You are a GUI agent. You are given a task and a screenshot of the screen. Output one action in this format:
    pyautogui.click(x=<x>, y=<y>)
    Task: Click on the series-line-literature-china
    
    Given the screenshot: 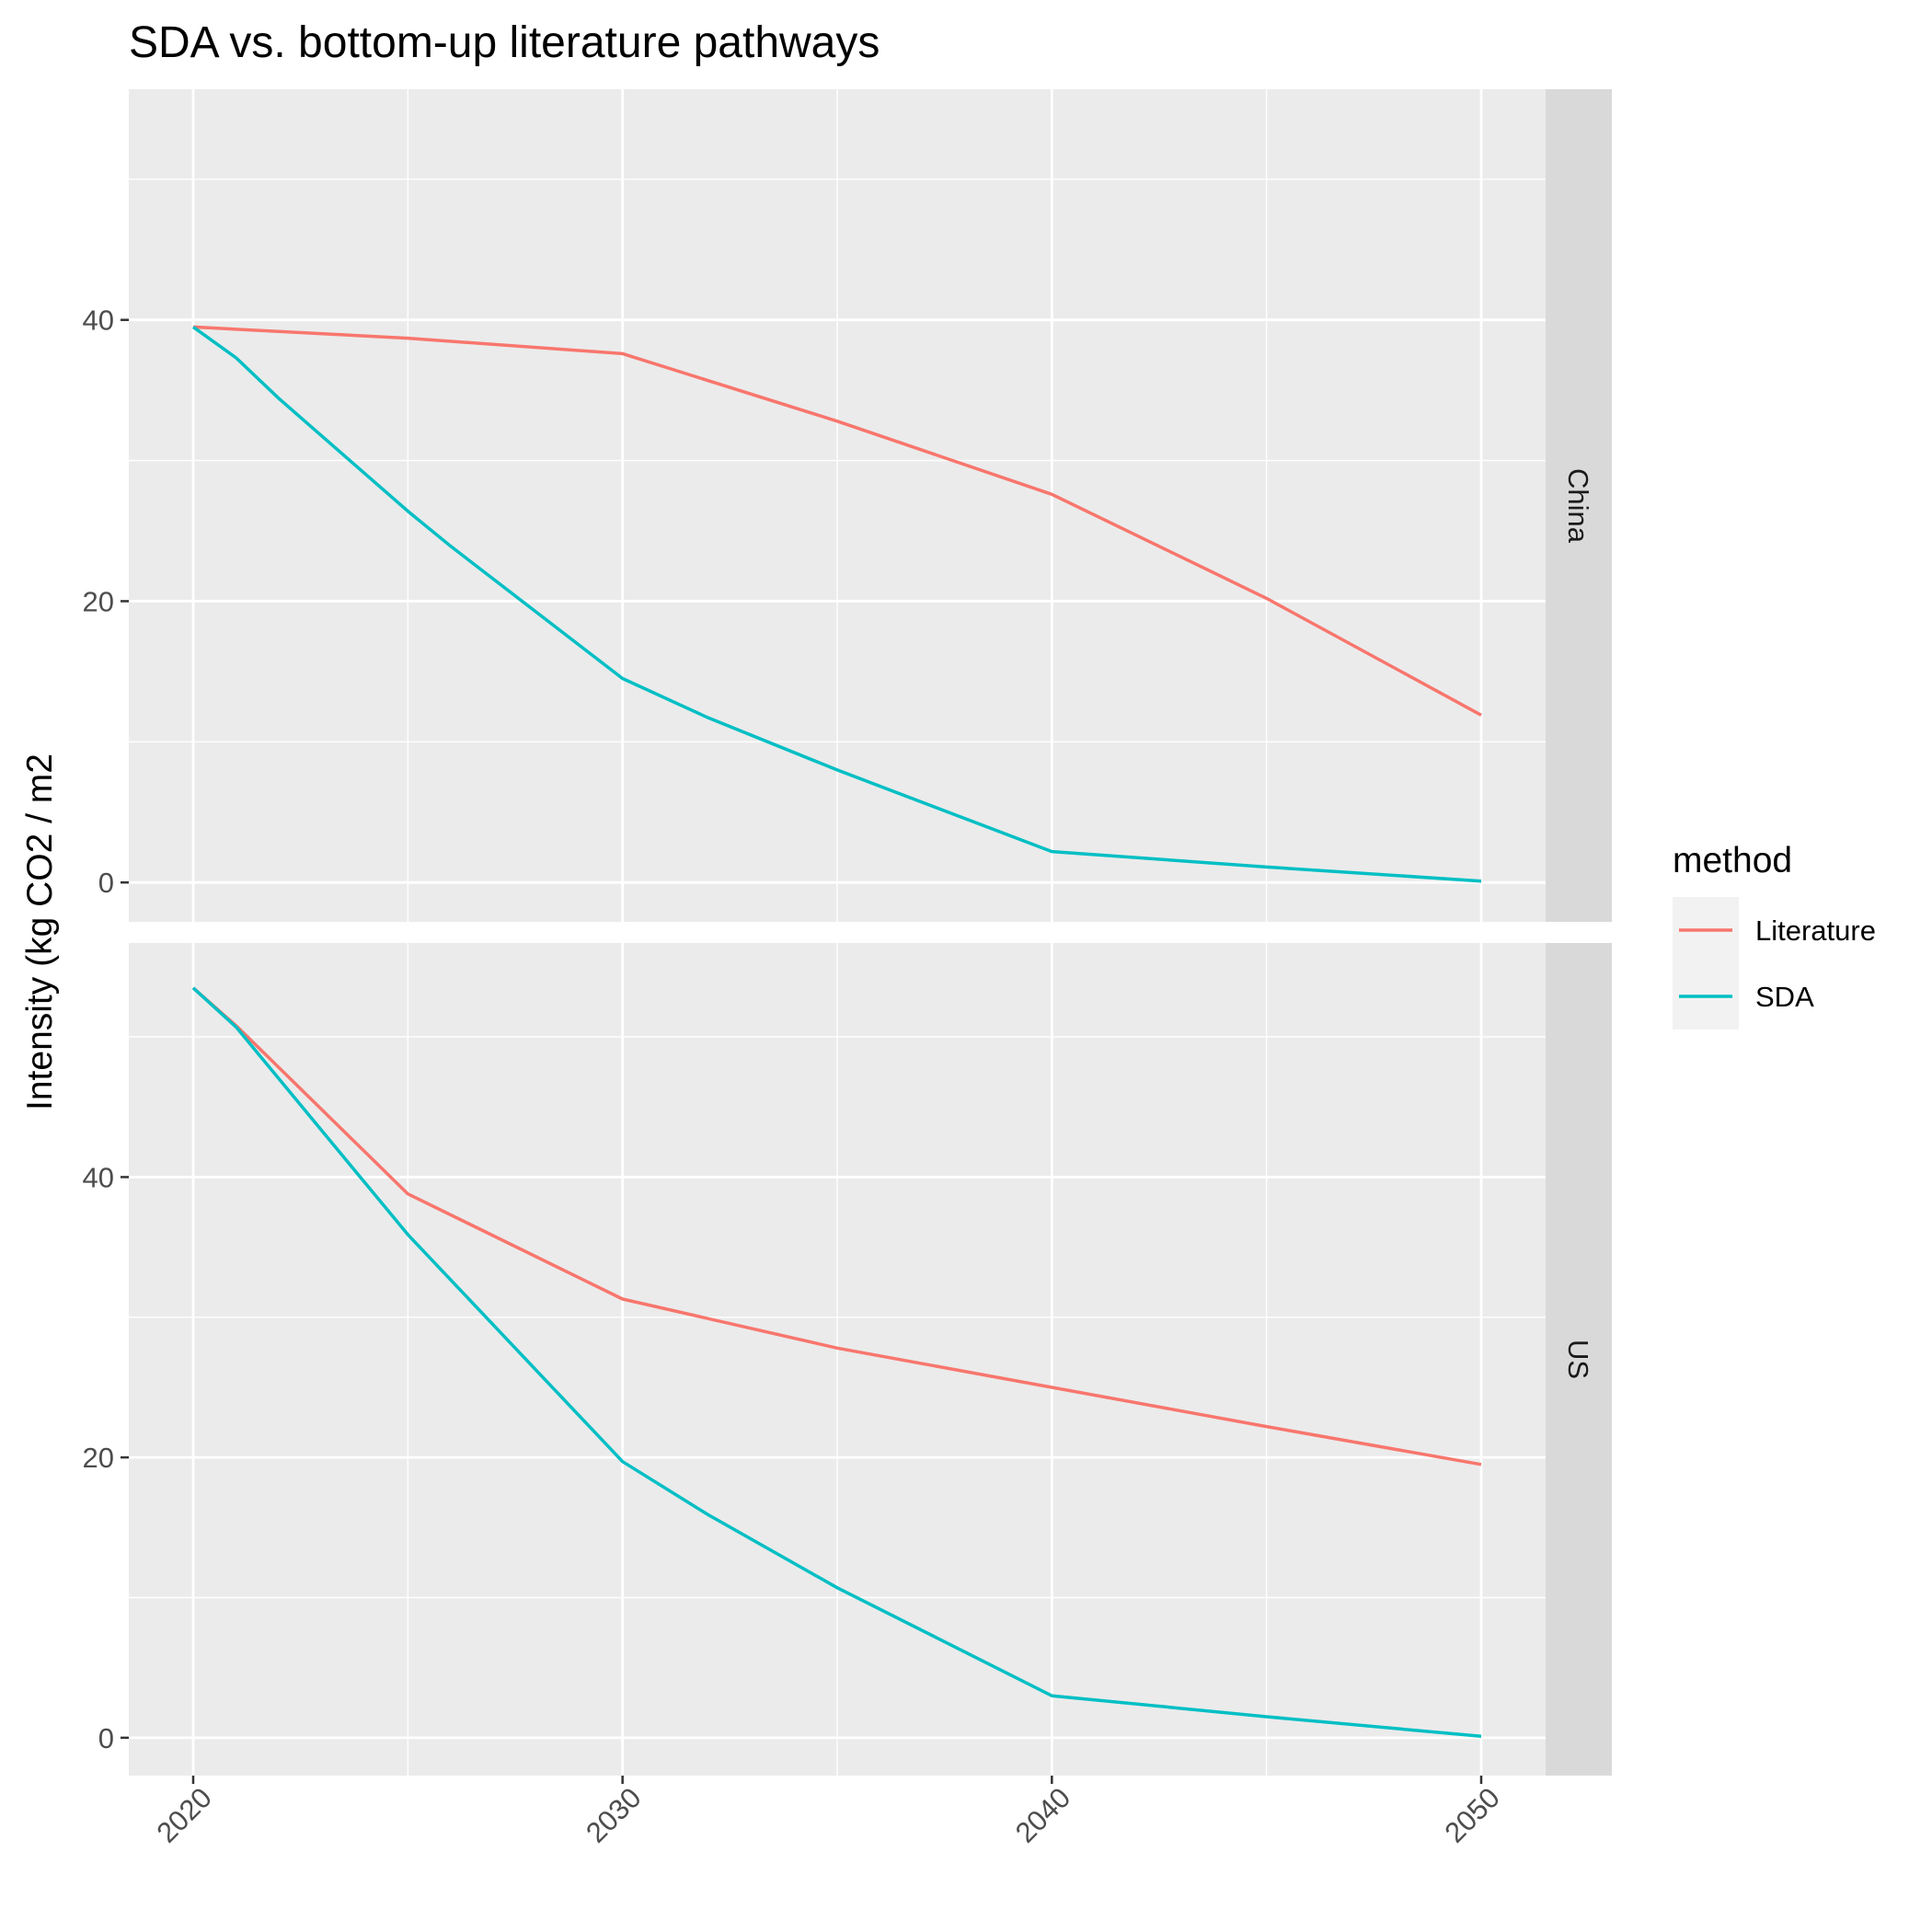 What is the action you would take?
    pyautogui.click(x=837, y=521)
    